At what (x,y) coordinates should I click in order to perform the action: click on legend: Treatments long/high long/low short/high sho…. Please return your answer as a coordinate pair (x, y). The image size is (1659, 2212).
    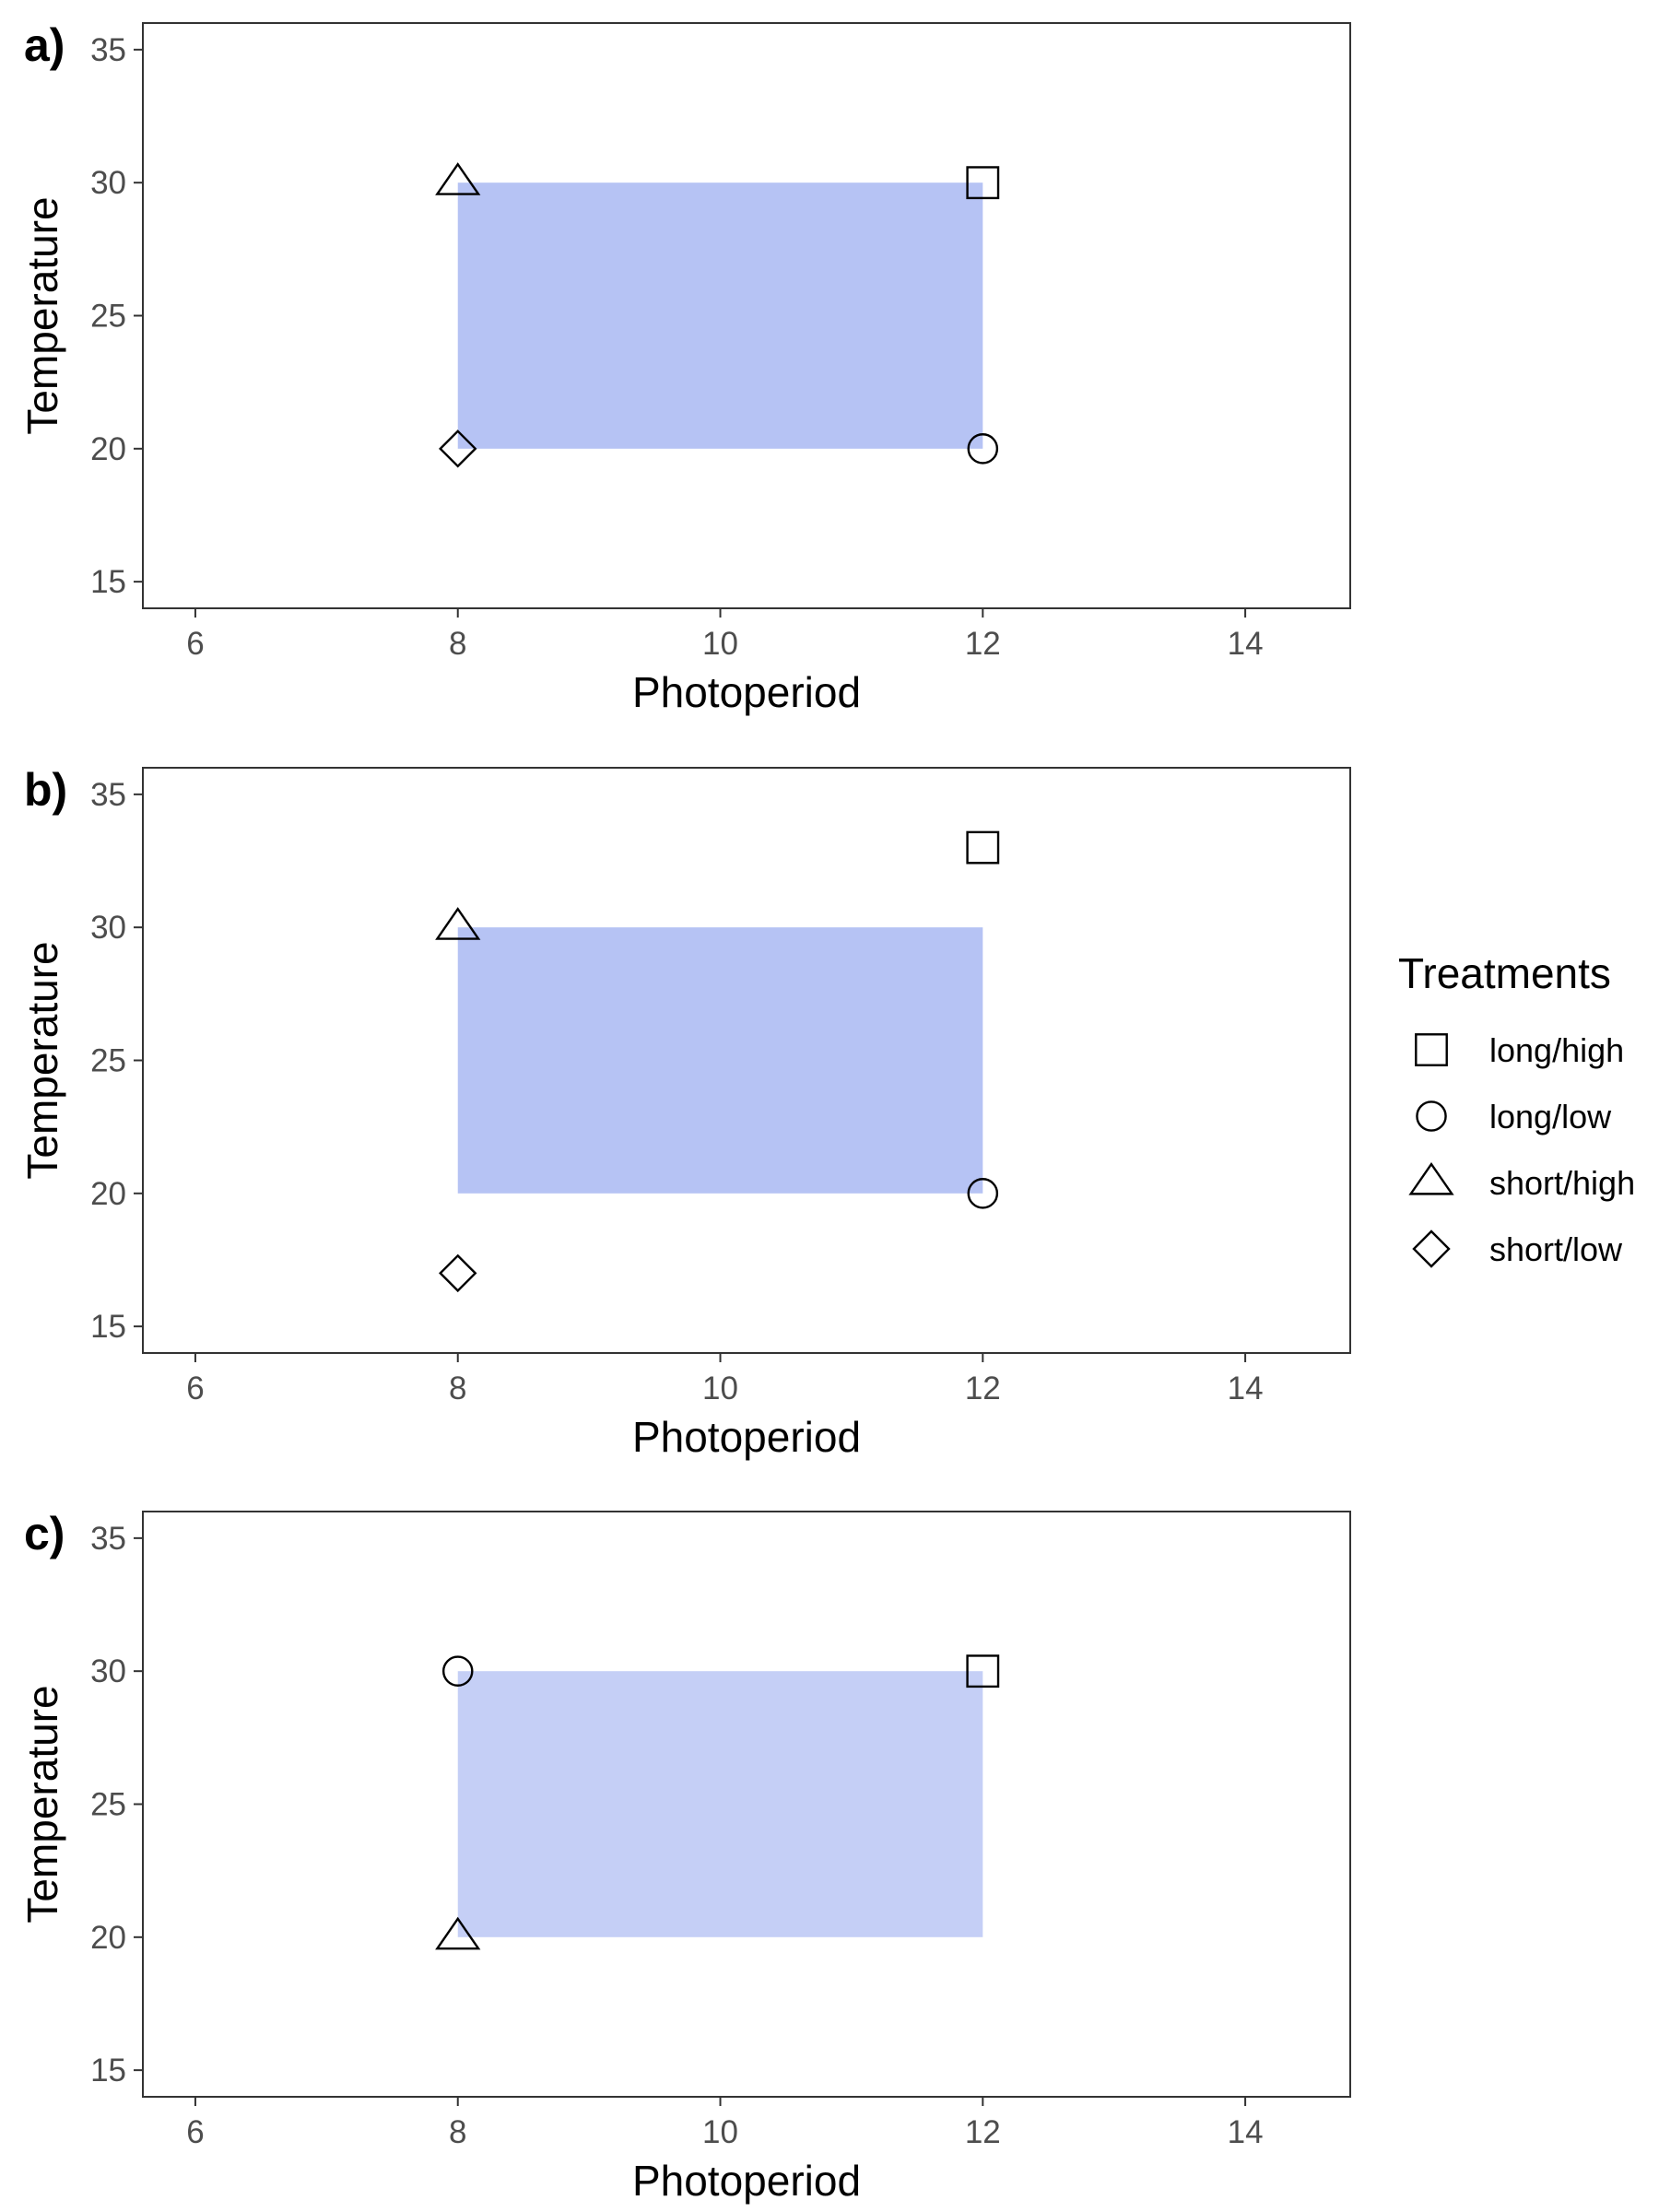
    Looking at the image, I should click on (1516, 1108).